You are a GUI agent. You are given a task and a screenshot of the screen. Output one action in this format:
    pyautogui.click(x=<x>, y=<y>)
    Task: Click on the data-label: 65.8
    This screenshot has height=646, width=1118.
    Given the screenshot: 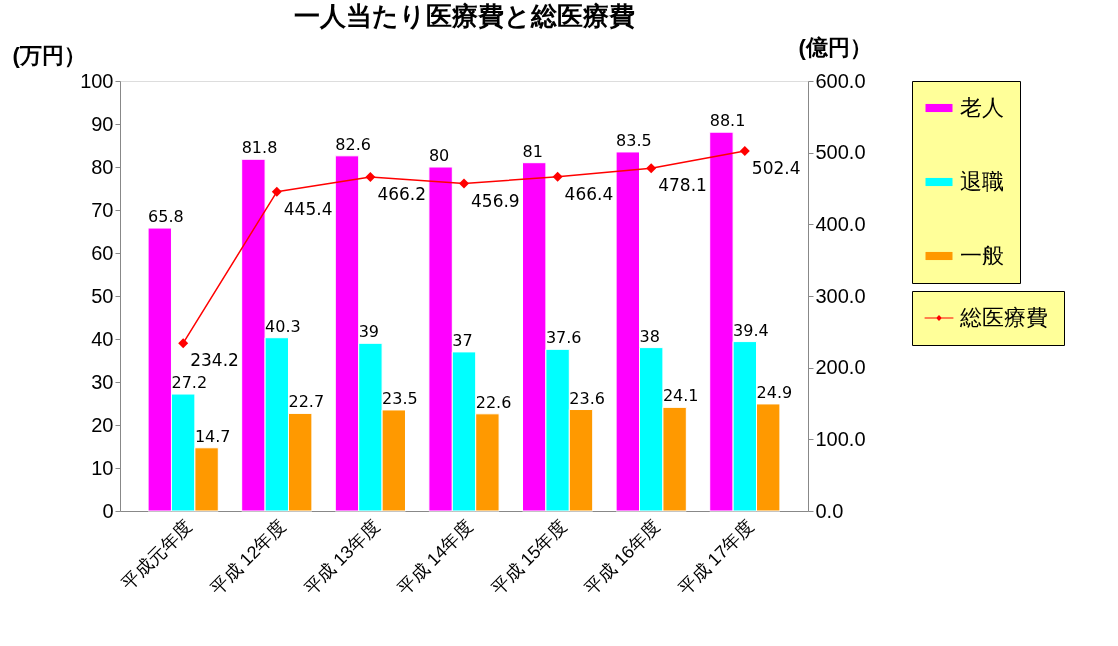 What is the action you would take?
    pyautogui.click(x=166, y=217)
    